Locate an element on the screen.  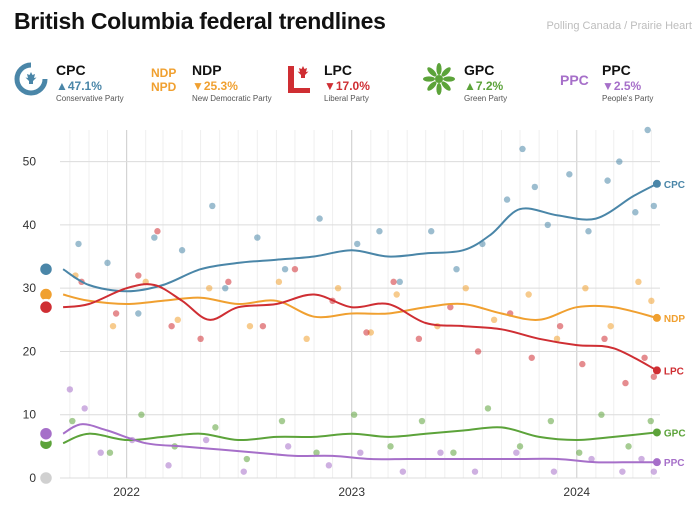
legend-abbr: LPC is located at coordinates (338, 70).